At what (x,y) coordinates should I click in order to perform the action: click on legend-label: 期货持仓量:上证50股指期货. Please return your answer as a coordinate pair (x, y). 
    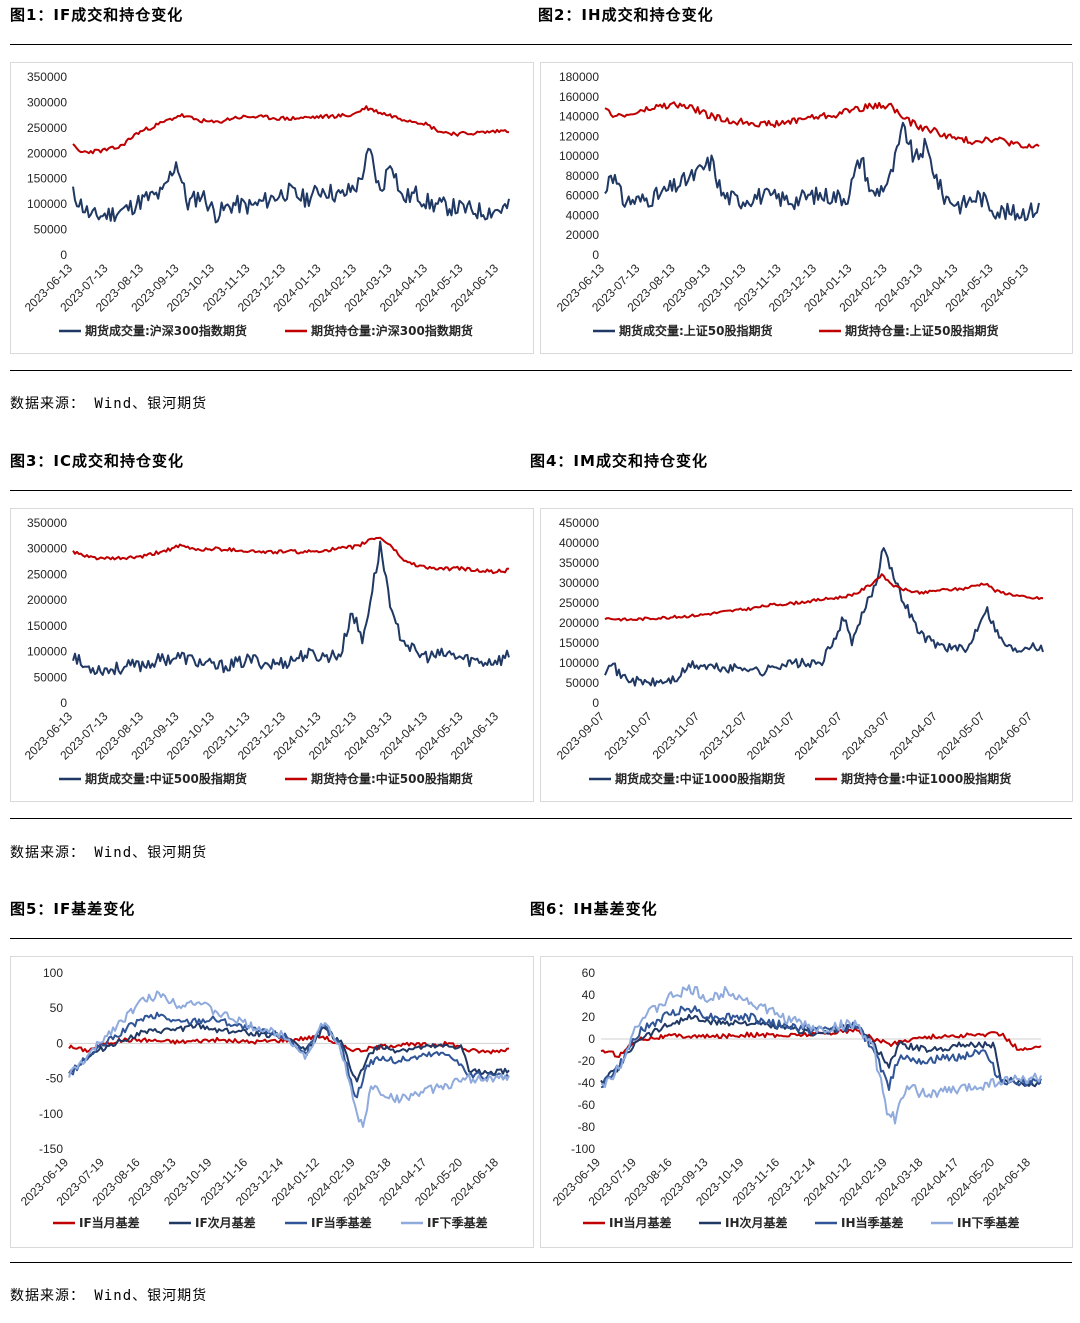
    Looking at the image, I should click on (922, 330).